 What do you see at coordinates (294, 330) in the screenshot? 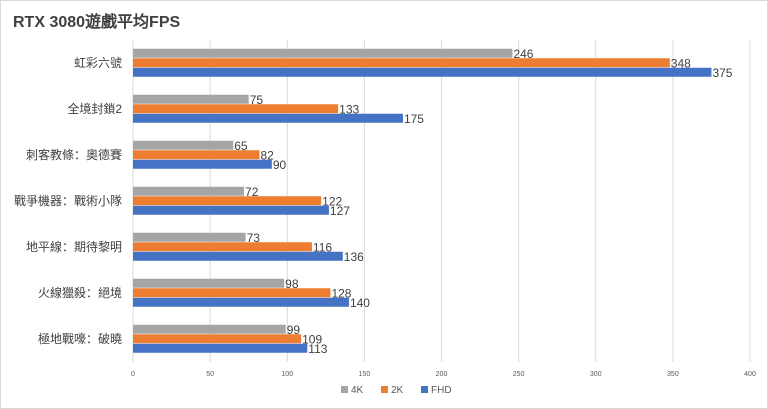
I see `data-label: 99` at bounding box center [294, 330].